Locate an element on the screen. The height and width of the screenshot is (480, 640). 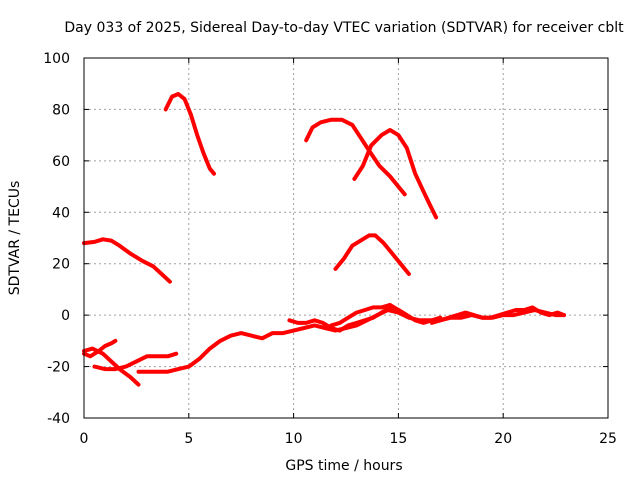
y-tick-label: 60 is located at coordinates (61, 162).